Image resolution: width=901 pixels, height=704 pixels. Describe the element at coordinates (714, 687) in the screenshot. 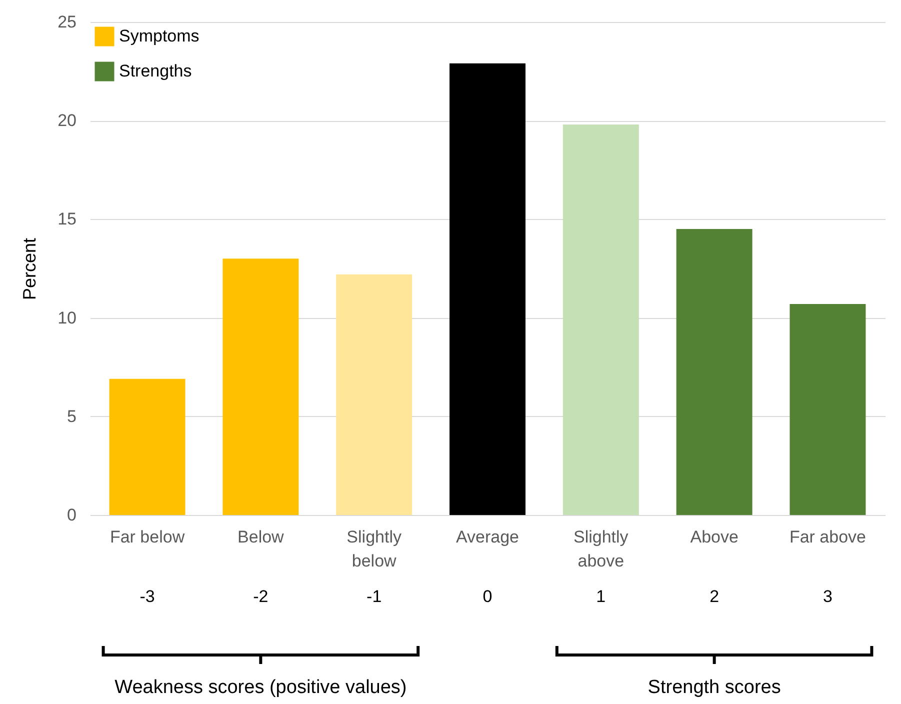

I see `text: Strength scores` at that location.